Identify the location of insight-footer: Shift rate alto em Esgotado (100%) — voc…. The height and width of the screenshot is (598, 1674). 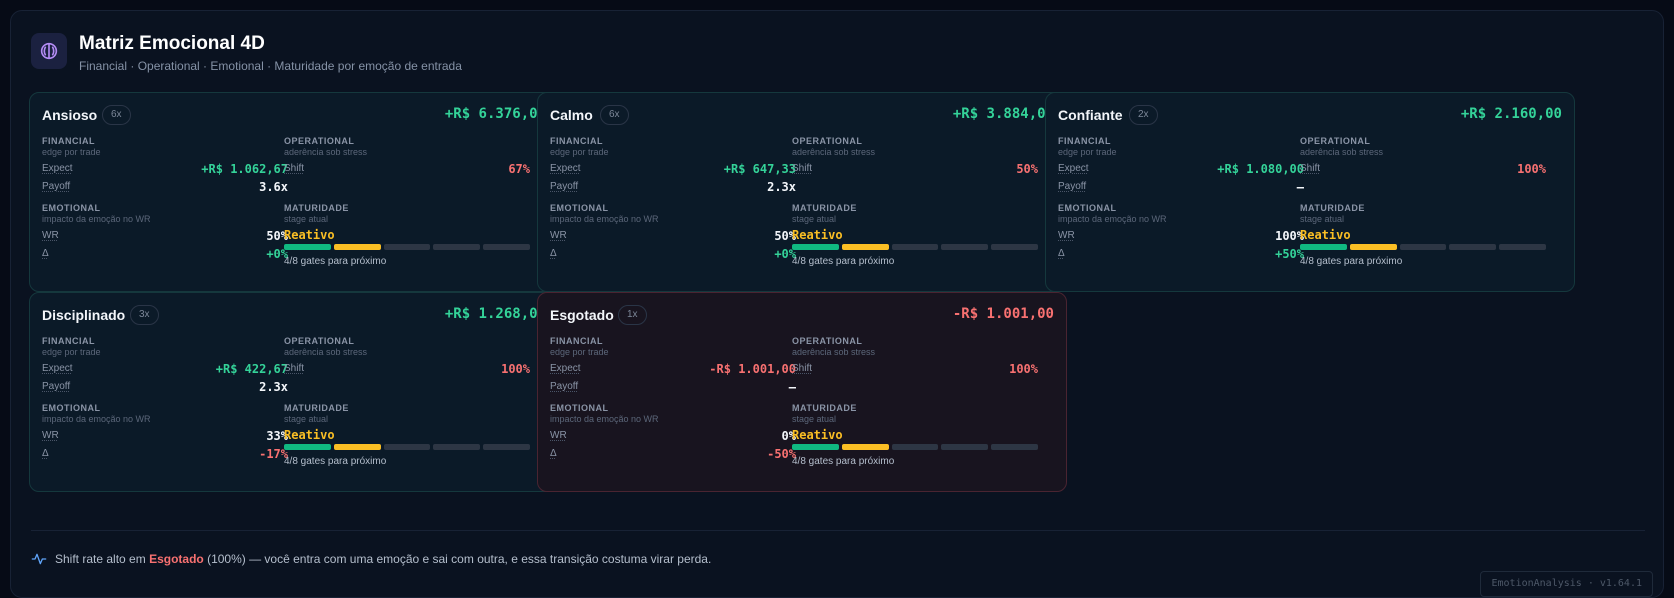
(371, 559).